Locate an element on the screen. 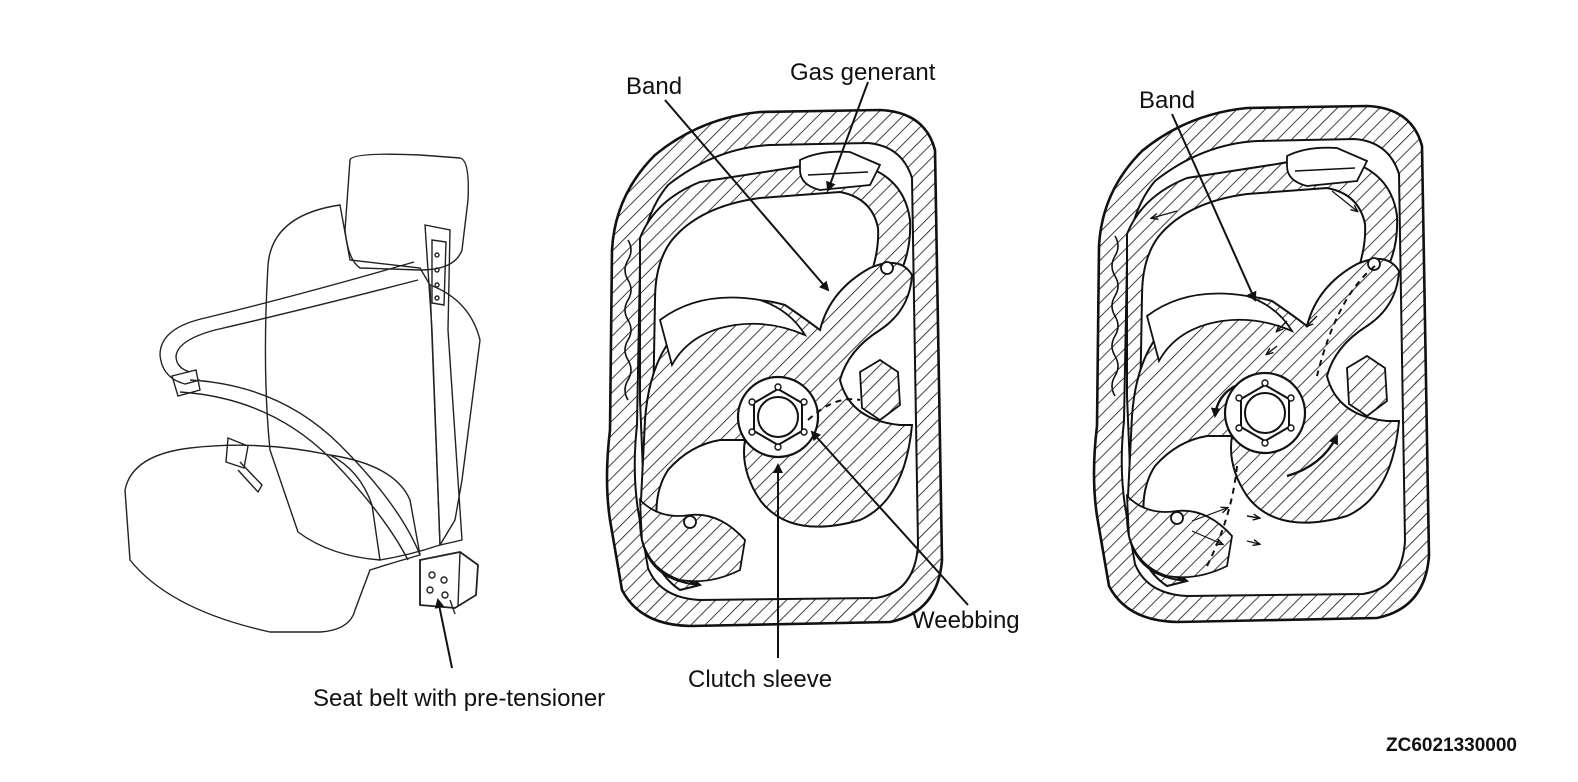 This screenshot has height=782, width=1578. label-band-right: Band is located at coordinates (1167, 100).